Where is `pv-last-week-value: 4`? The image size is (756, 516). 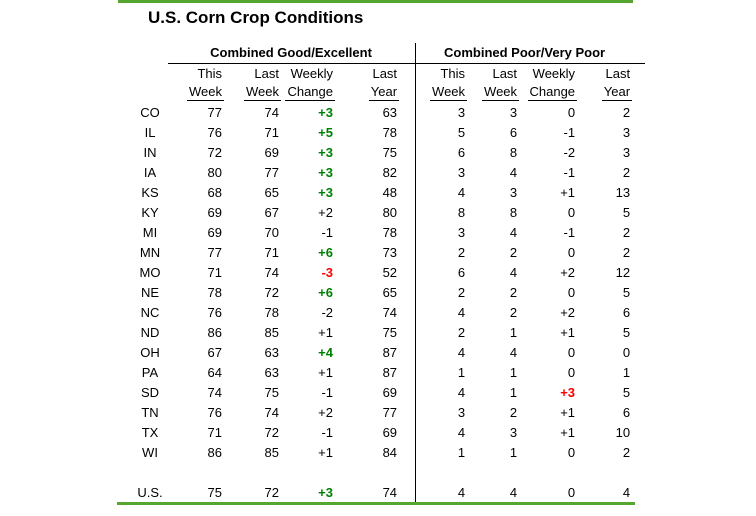 pv-last-week-value: 4 is located at coordinates (513, 492).